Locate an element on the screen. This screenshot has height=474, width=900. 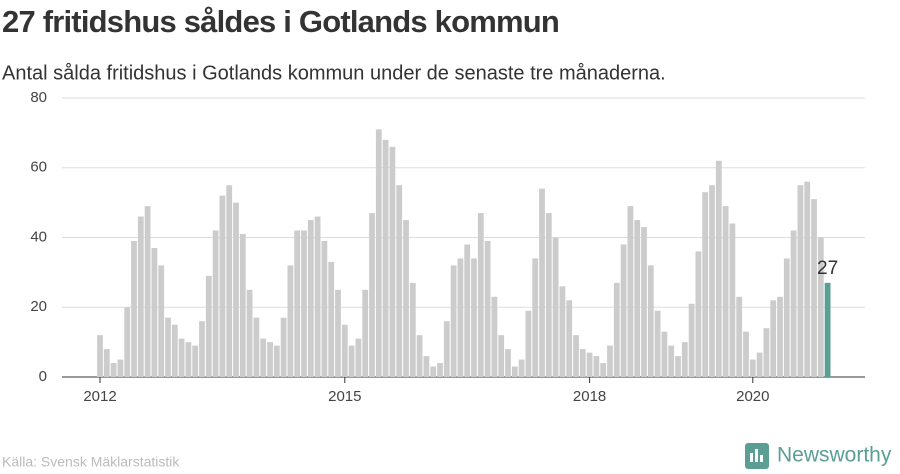
x-tick-label: 2018 is located at coordinates (589, 396).